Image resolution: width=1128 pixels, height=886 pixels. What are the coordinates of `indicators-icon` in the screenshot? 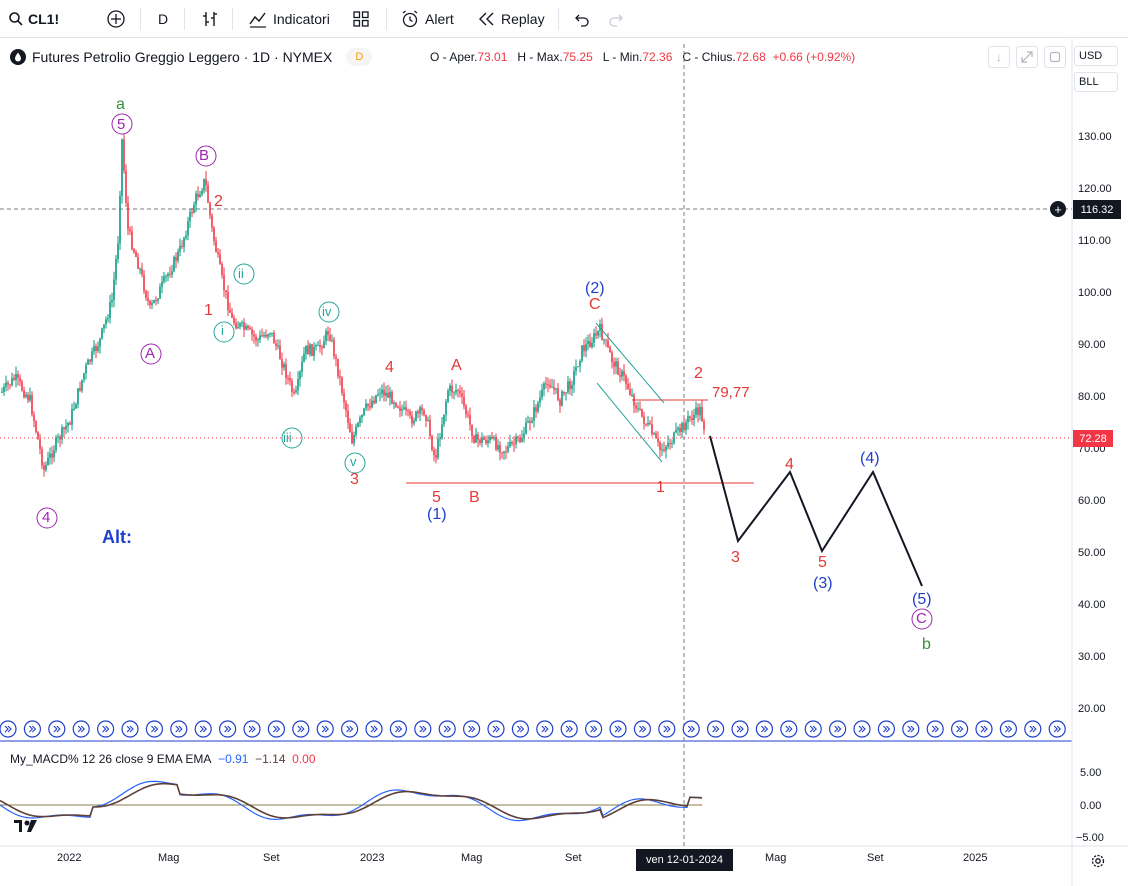 It's located at (257, 20).